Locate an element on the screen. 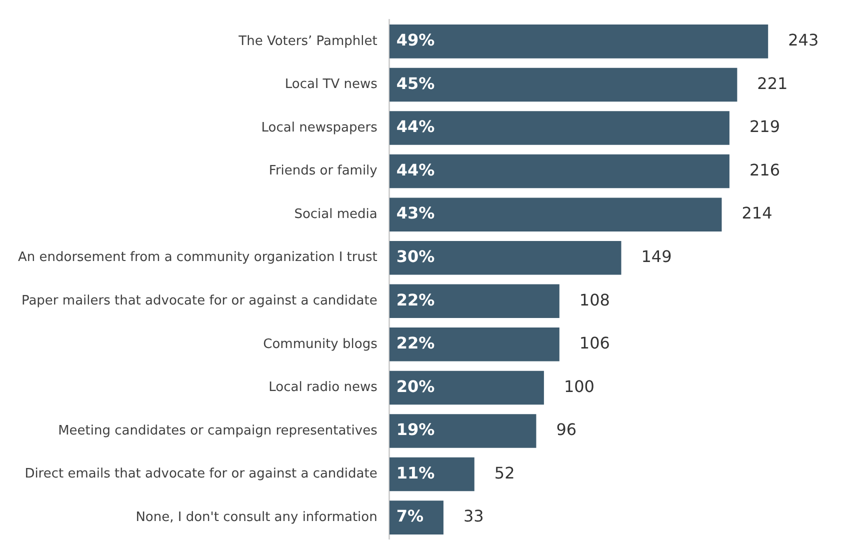  y-tick-label: None, I don't consult any information is located at coordinates (257, 517).